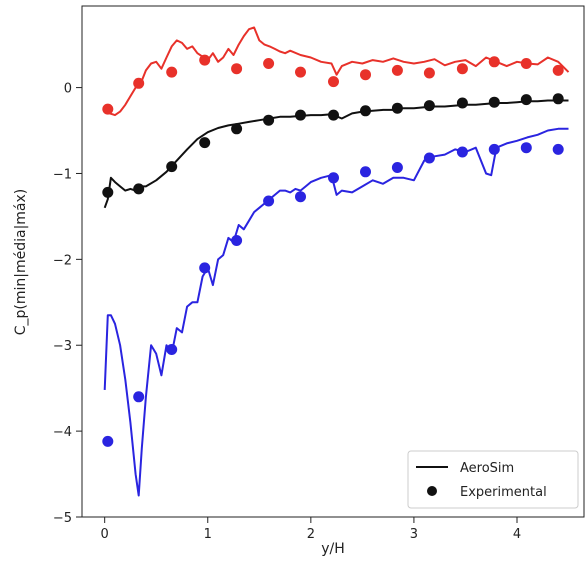 The height and width of the screenshot is (563, 588). What do you see at coordinates (62, 346) in the screenshot?
I see `y-tick-label: −3` at bounding box center [62, 346].